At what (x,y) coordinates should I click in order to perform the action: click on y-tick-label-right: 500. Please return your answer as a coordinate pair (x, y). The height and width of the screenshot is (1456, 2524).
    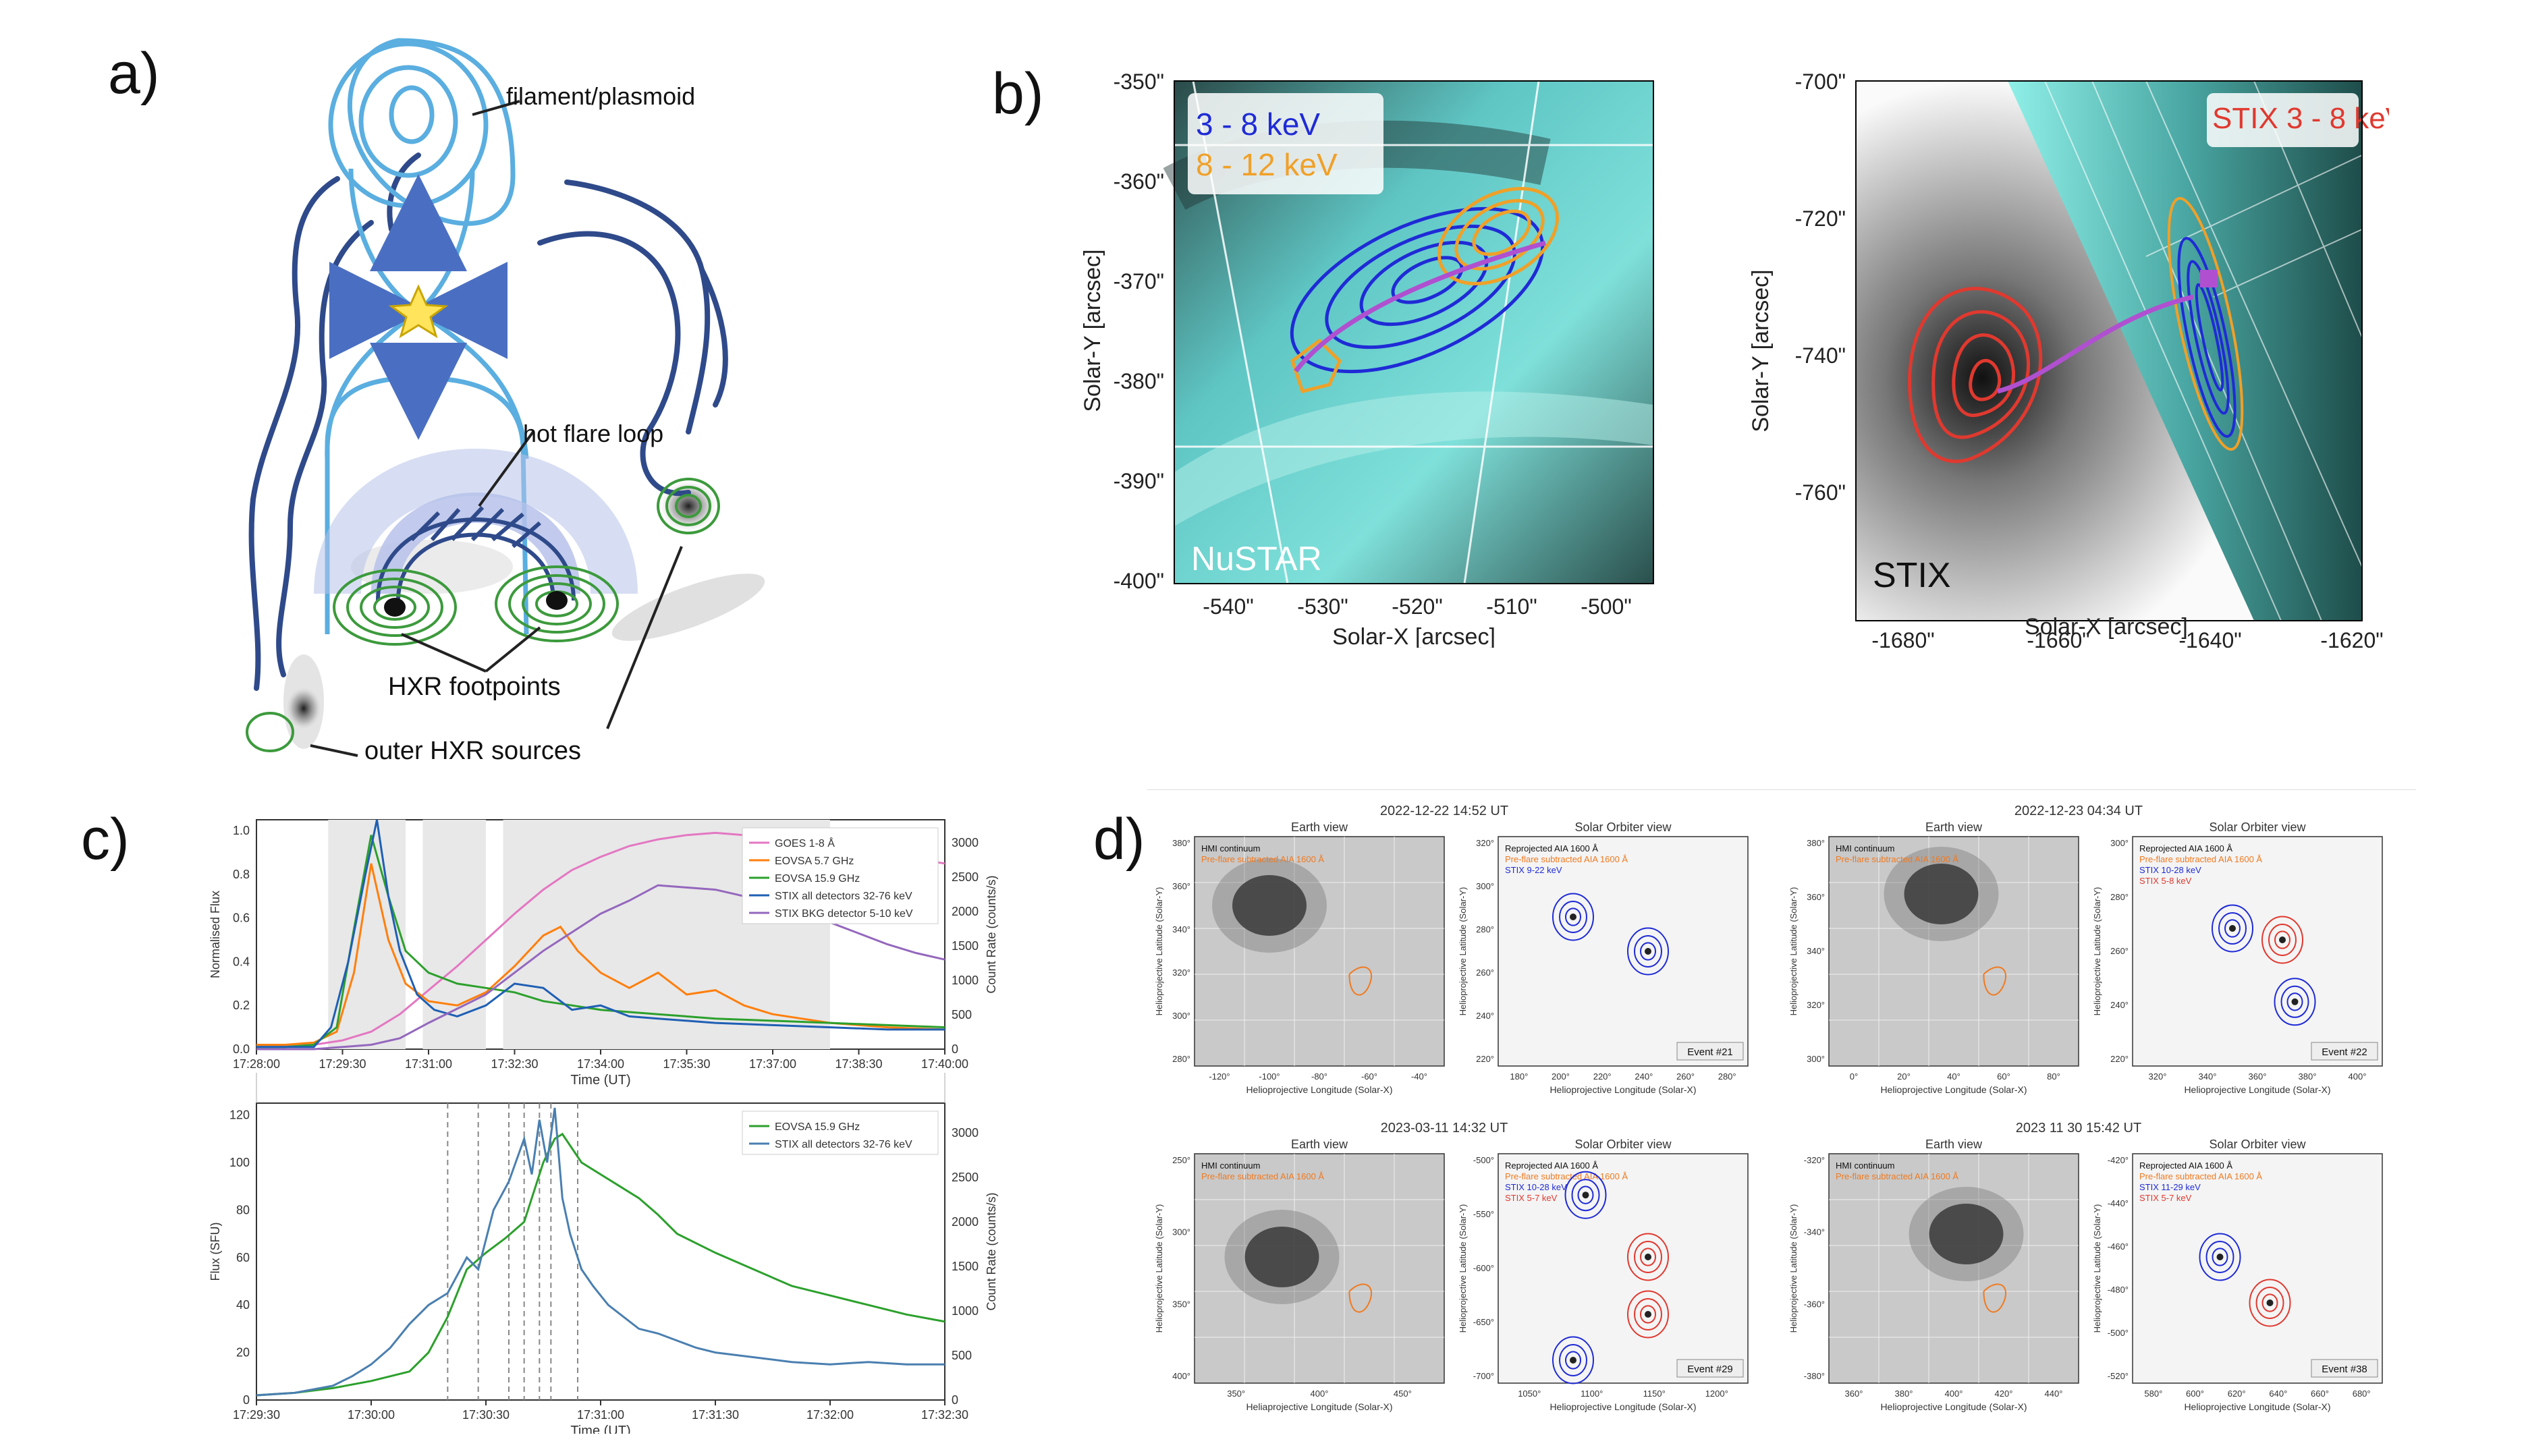
    Looking at the image, I should click on (962, 1014).